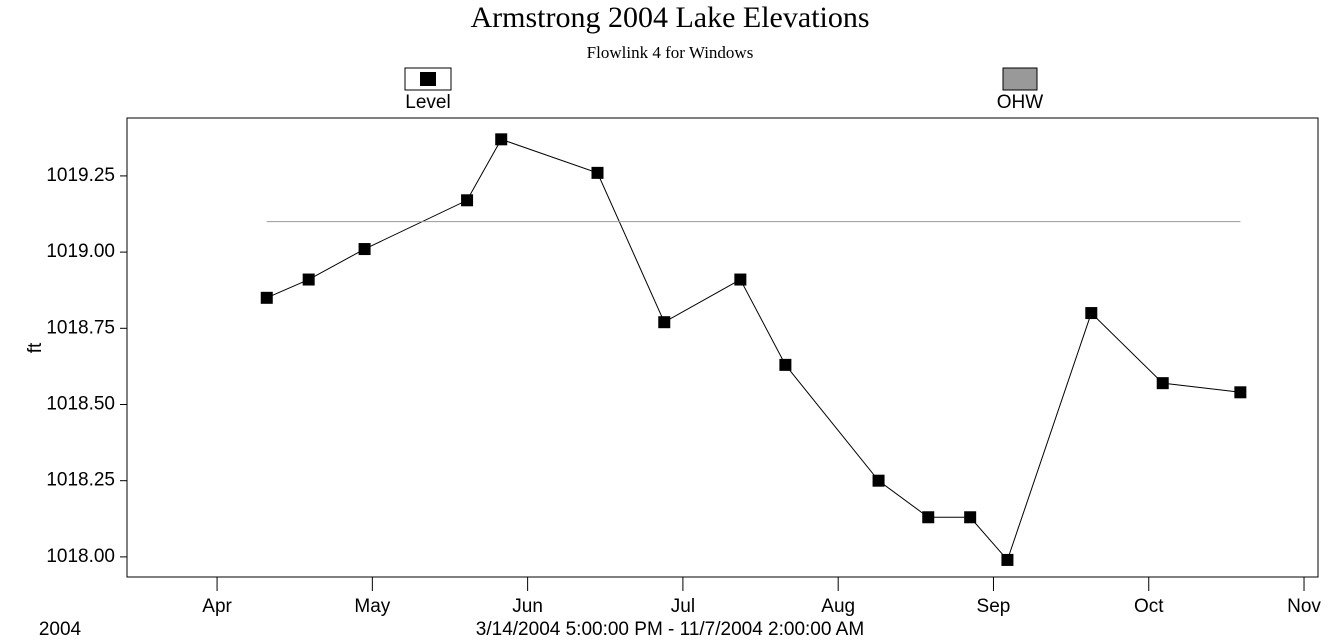 The image size is (1340, 643). What do you see at coordinates (372, 606) in the screenshot?
I see `x-tick-label: May` at bounding box center [372, 606].